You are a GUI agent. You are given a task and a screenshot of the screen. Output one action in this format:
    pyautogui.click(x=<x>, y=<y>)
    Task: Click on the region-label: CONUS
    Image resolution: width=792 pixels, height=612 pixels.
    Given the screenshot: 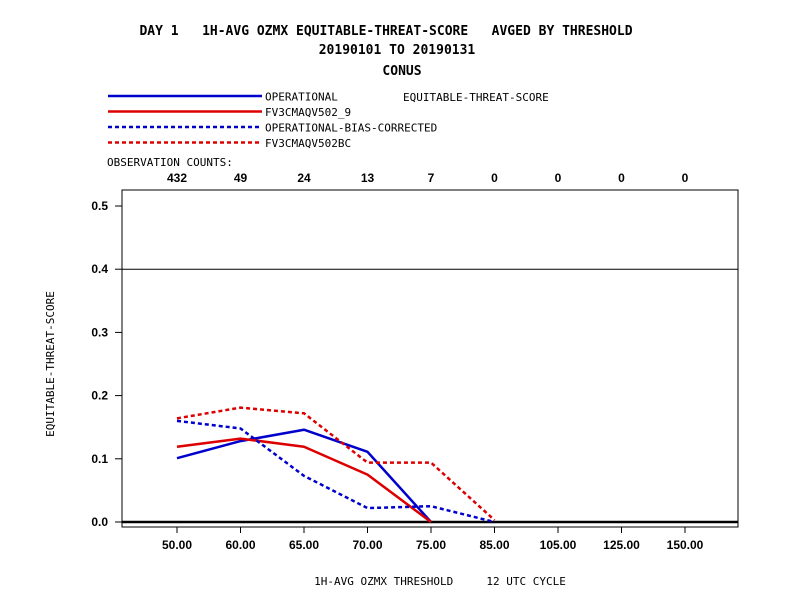 What is the action you would take?
    pyautogui.click(x=401, y=71)
    